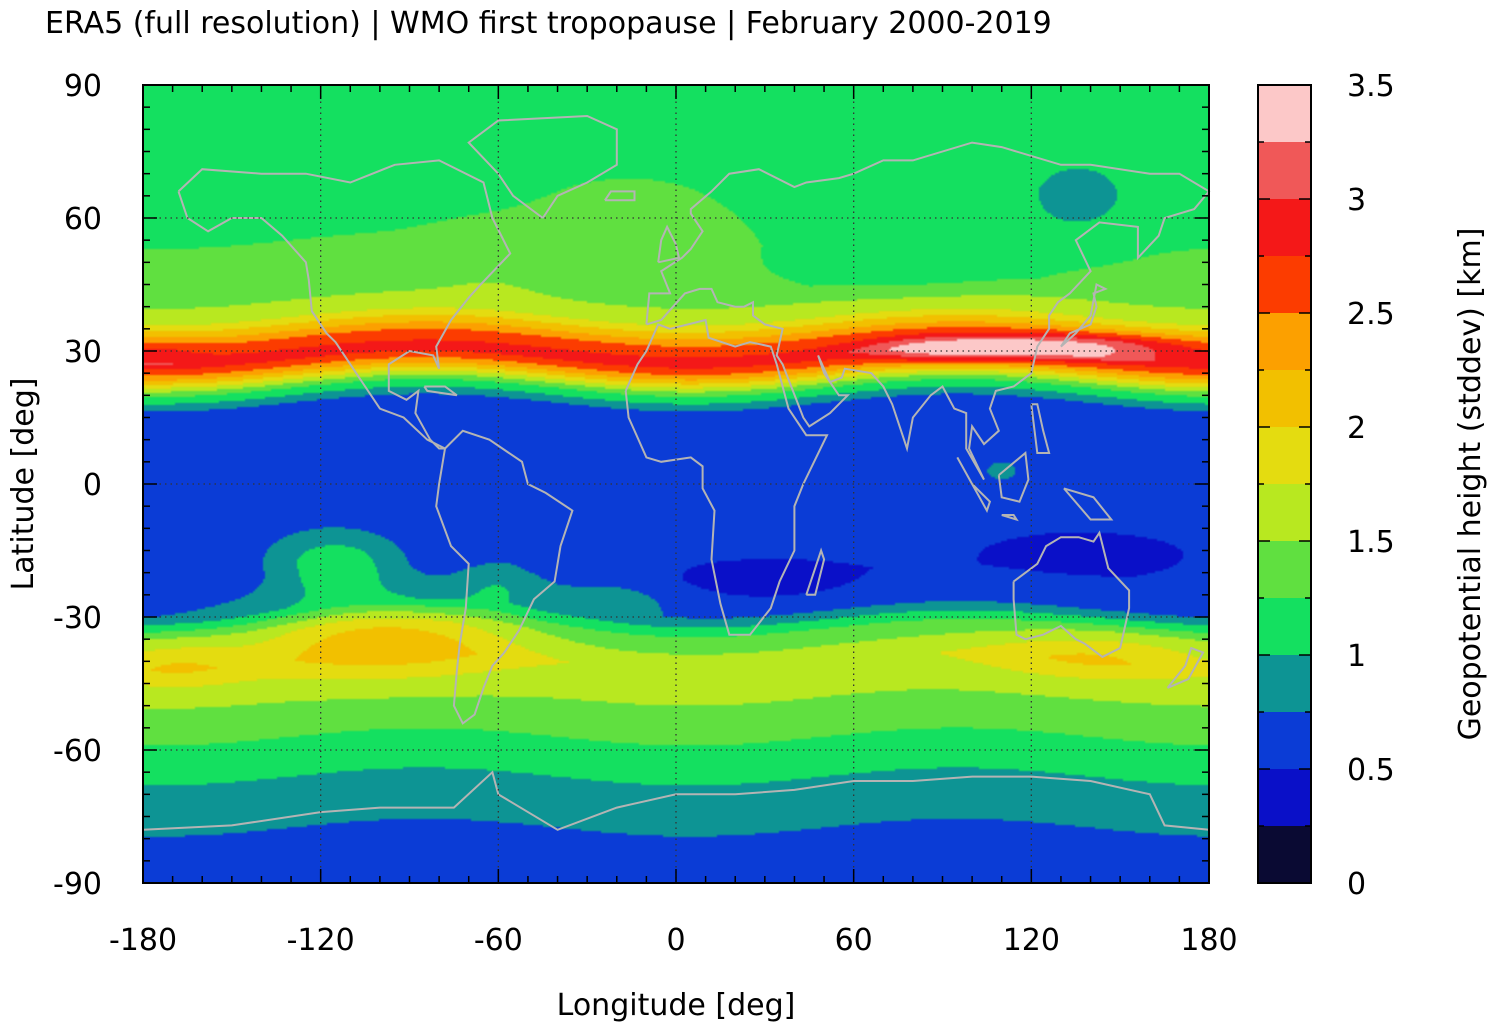  I want to click on y-tick-label: -60, so click(77, 751).